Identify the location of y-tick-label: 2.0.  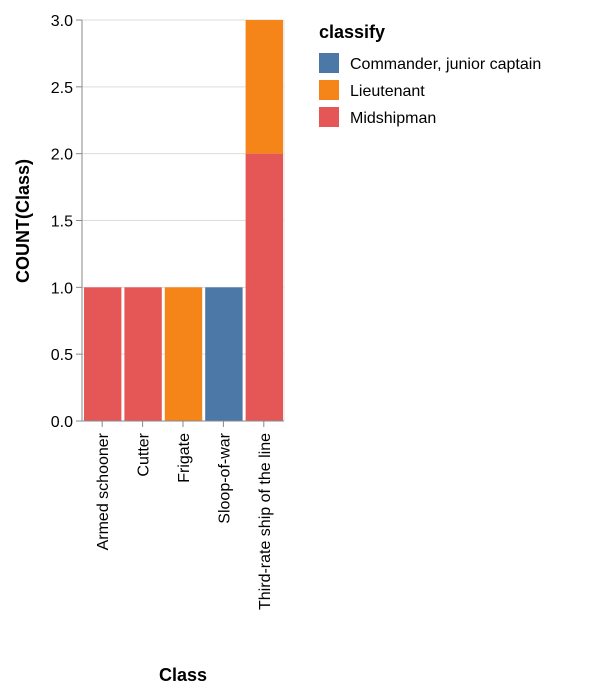
(62, 155).